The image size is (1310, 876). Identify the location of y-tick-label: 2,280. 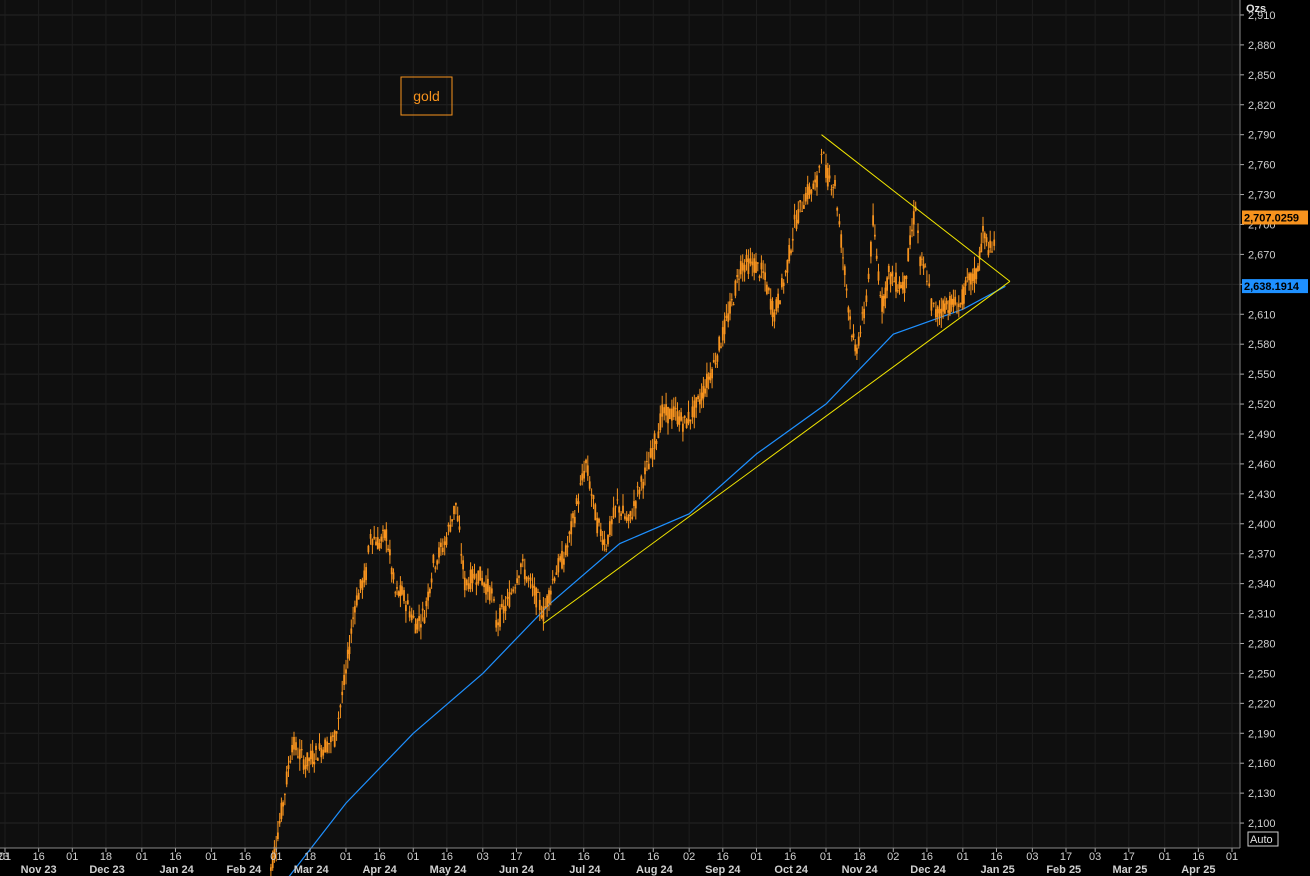
(1262, 644).